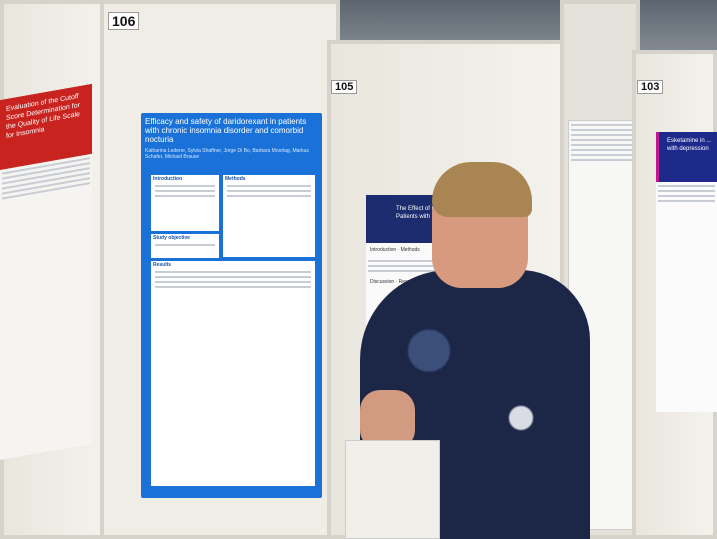 The image size is (717, 539). Describe the element at coordinates (686, 157) in the screenshot. I see `poster-right-title: Esketamine in ... with depression` at that location.